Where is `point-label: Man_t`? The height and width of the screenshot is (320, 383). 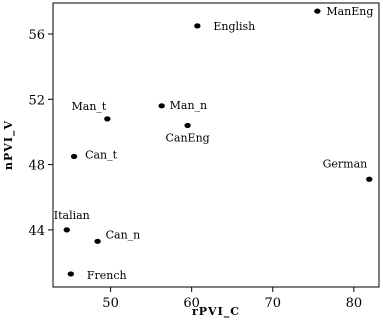 point-label: Man_t is located at coordinates (89, 106).